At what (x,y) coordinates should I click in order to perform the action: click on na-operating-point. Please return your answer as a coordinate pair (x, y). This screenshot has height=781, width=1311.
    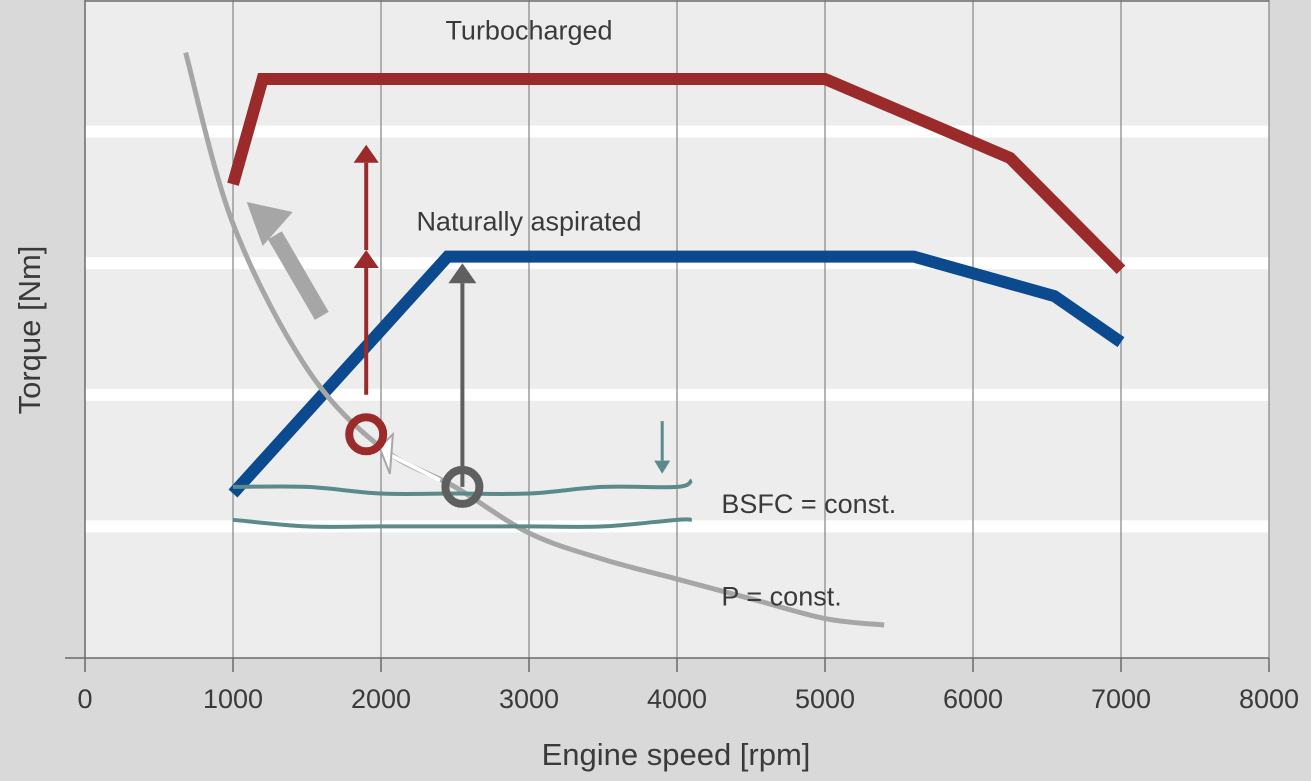
    Looking at the image, I should click on (462, 486).